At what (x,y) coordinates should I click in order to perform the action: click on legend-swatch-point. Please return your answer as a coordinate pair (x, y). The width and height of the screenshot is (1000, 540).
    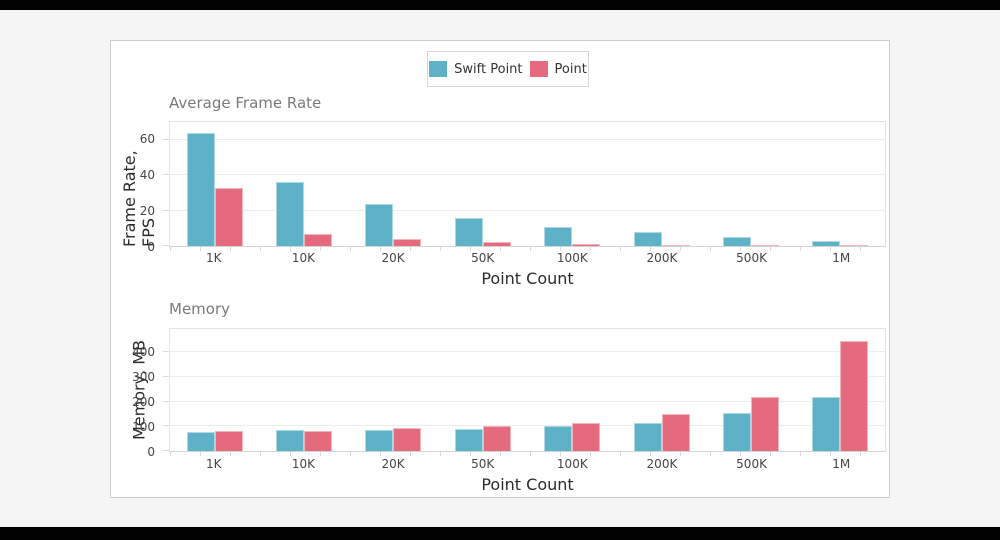
    Looking at the image, I should click on (538, 69).